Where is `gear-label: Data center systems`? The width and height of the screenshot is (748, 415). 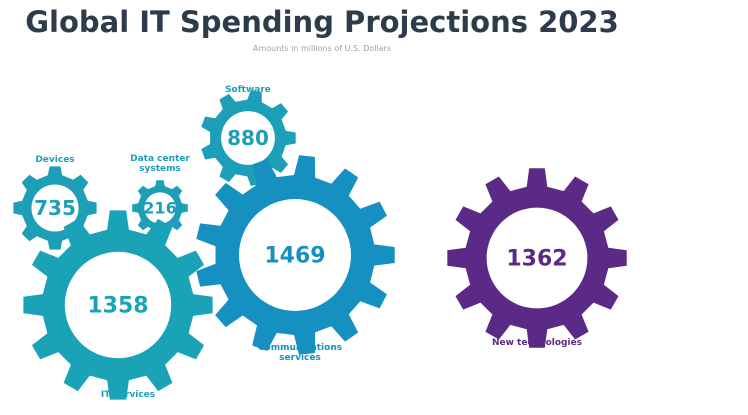 gear-label: Data center systems is located at coordinates (160, 164).